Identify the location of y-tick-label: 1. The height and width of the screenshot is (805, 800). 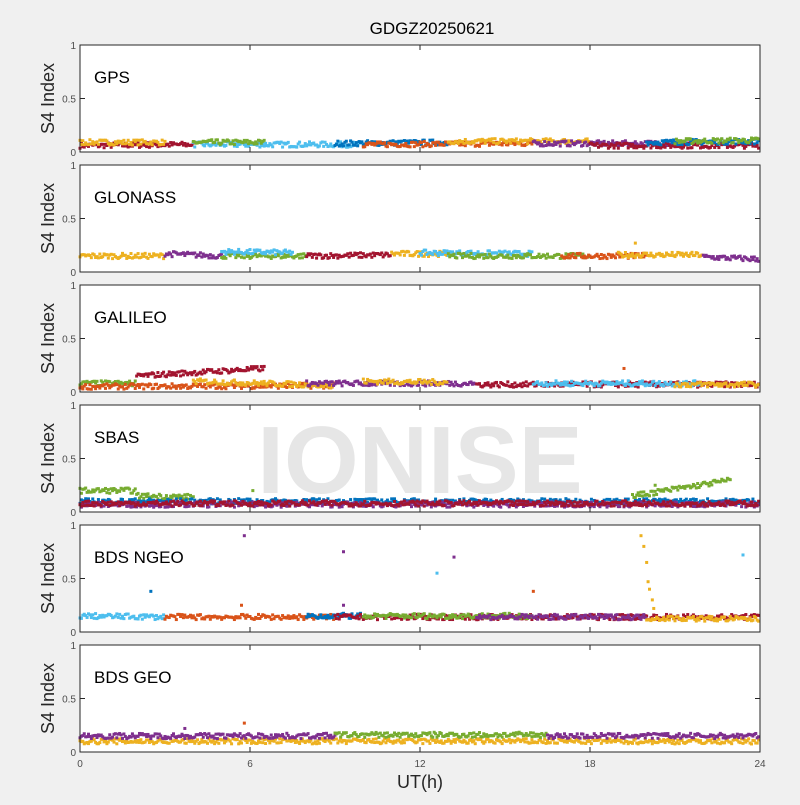
(73, 46).